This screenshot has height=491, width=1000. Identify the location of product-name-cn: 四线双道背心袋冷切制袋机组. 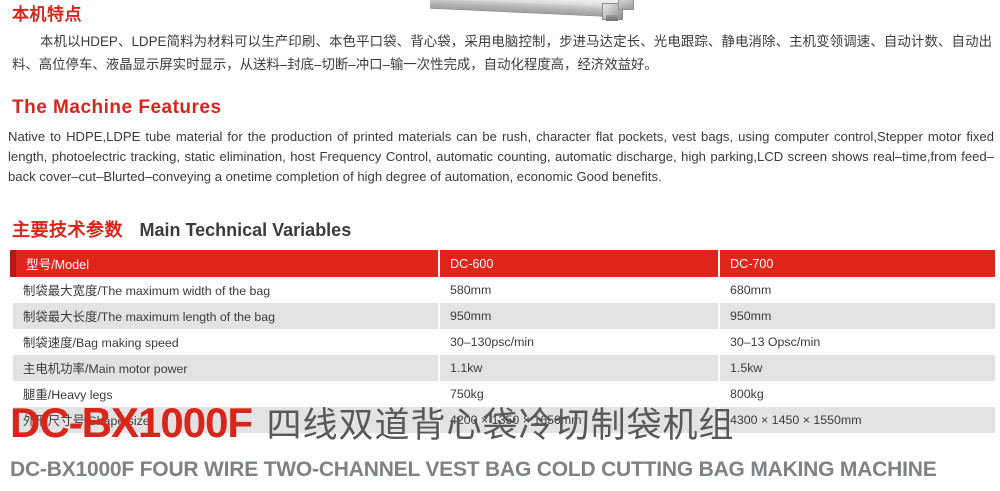
(500, 425).